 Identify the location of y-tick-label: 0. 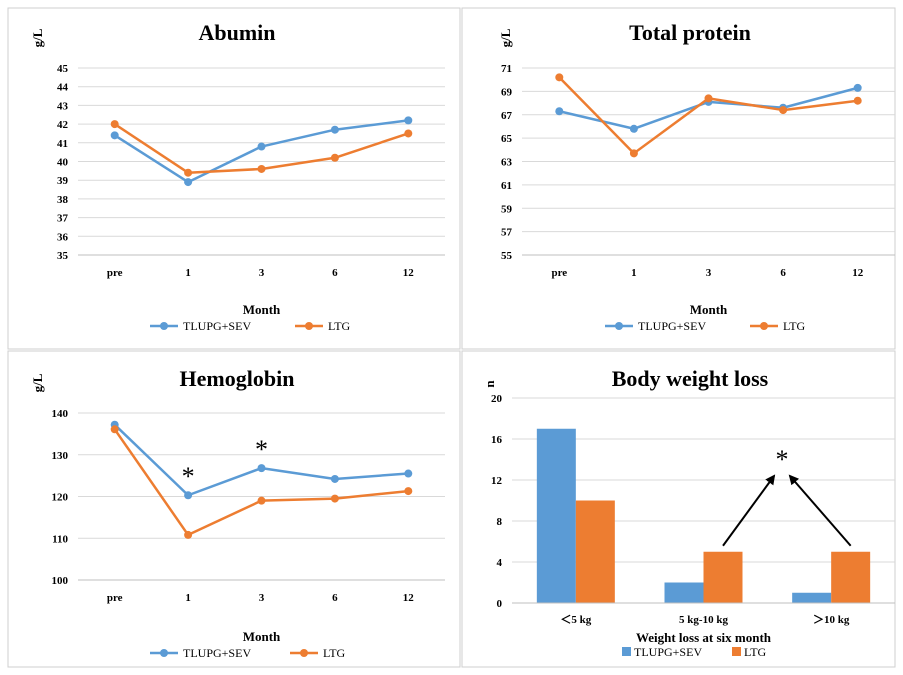
(500, 604).